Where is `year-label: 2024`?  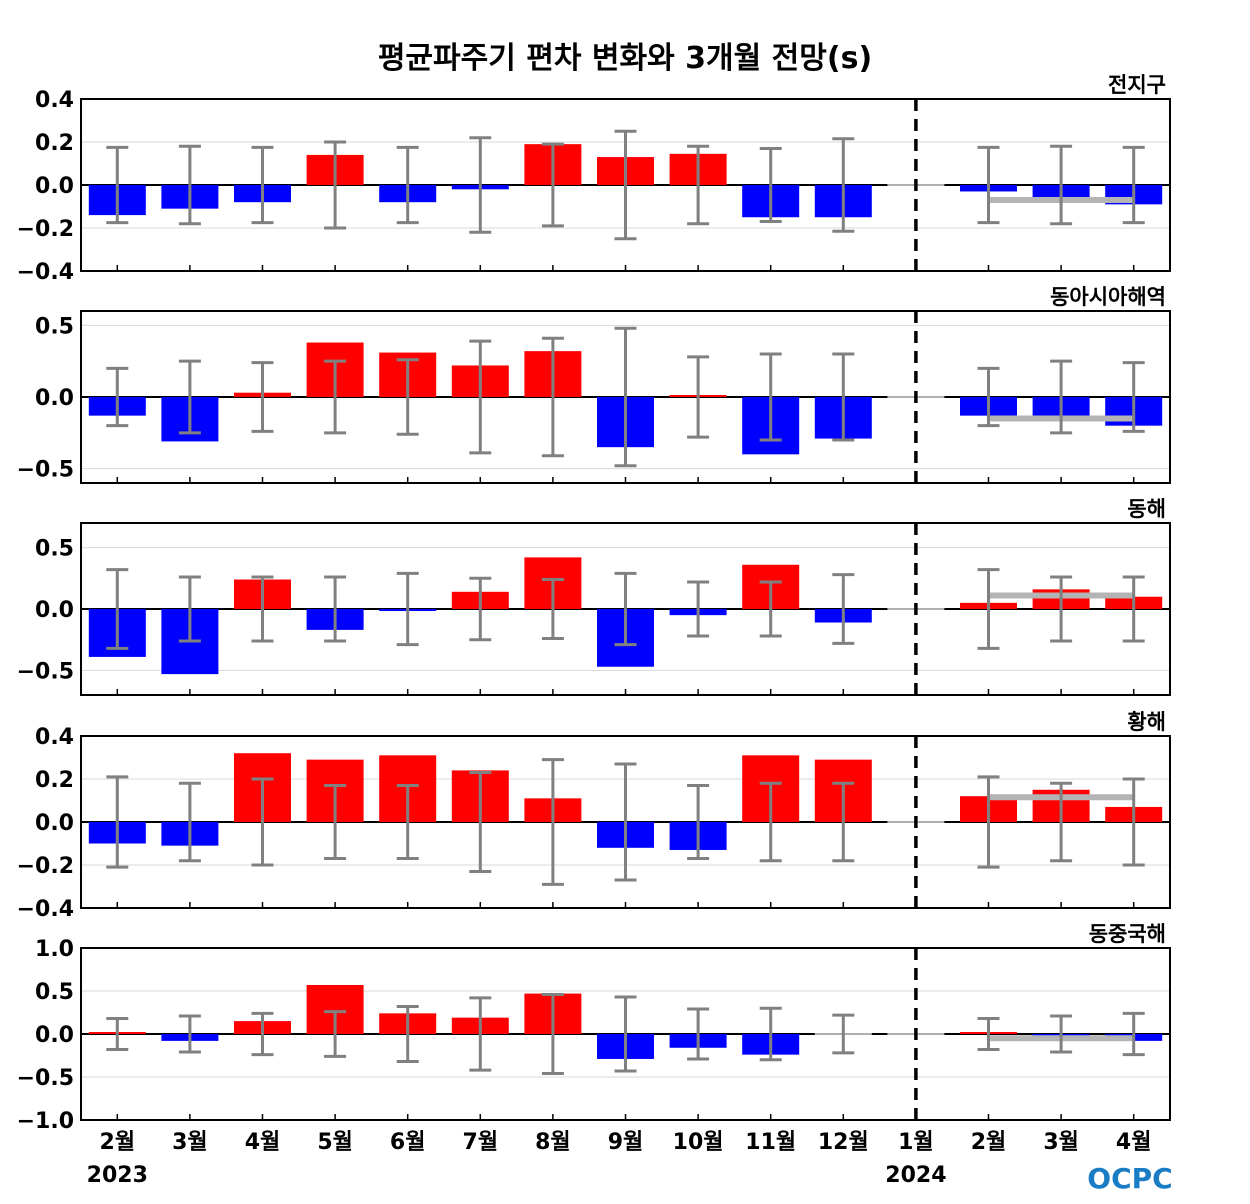
year-label: 2024 is located at coordinates (915, 1175).